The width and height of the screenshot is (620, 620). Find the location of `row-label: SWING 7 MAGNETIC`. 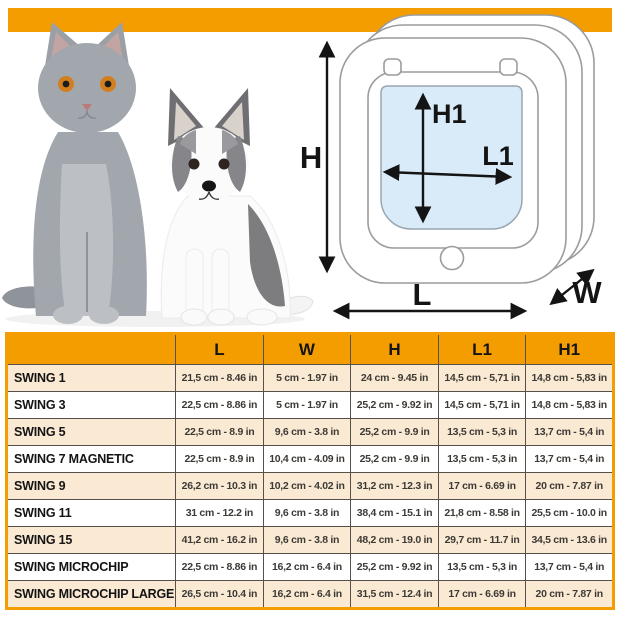

row-label: SWING 7 MAGNETIC is located at coordinates (91, 459).